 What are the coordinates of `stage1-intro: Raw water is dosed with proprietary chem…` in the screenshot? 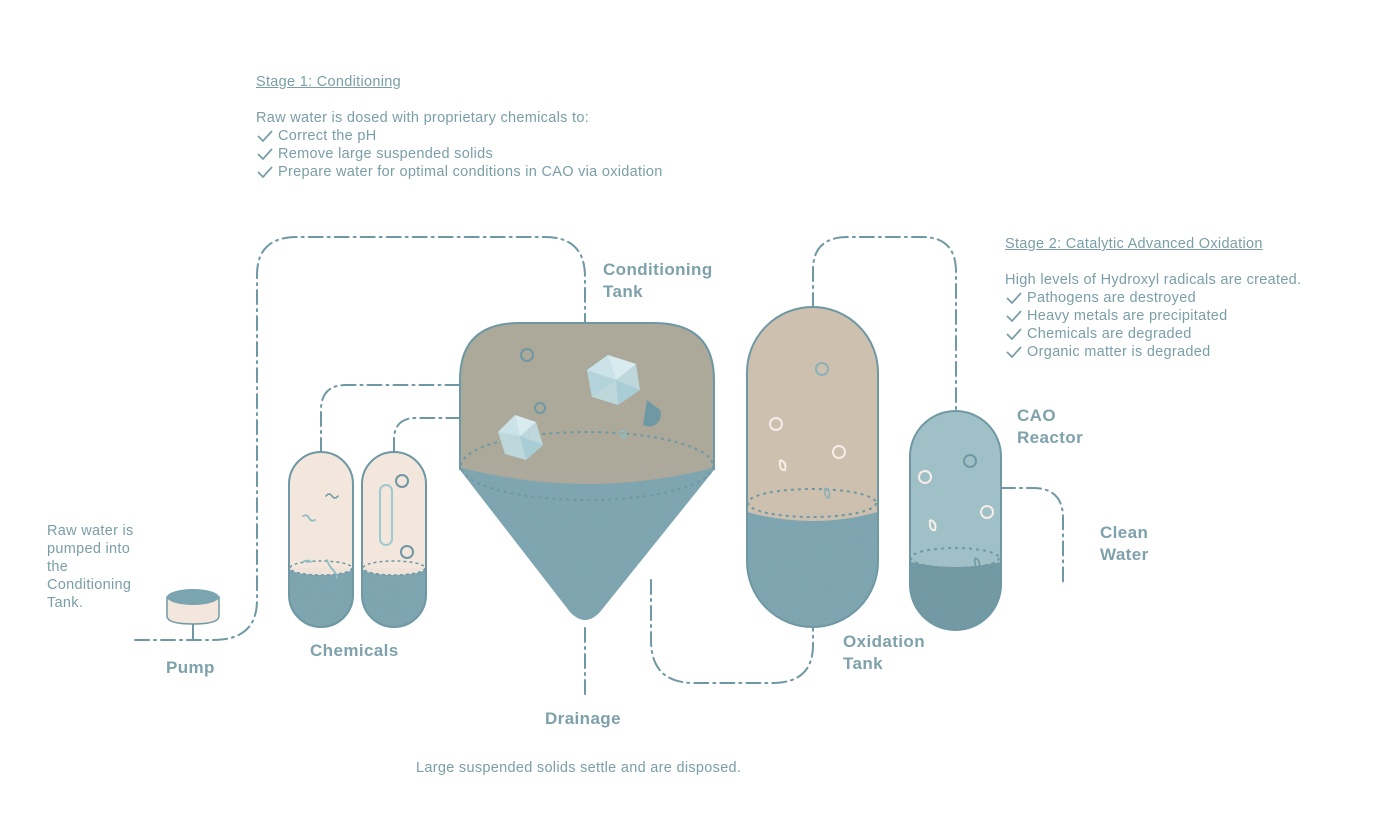 It's located at (423, 118).